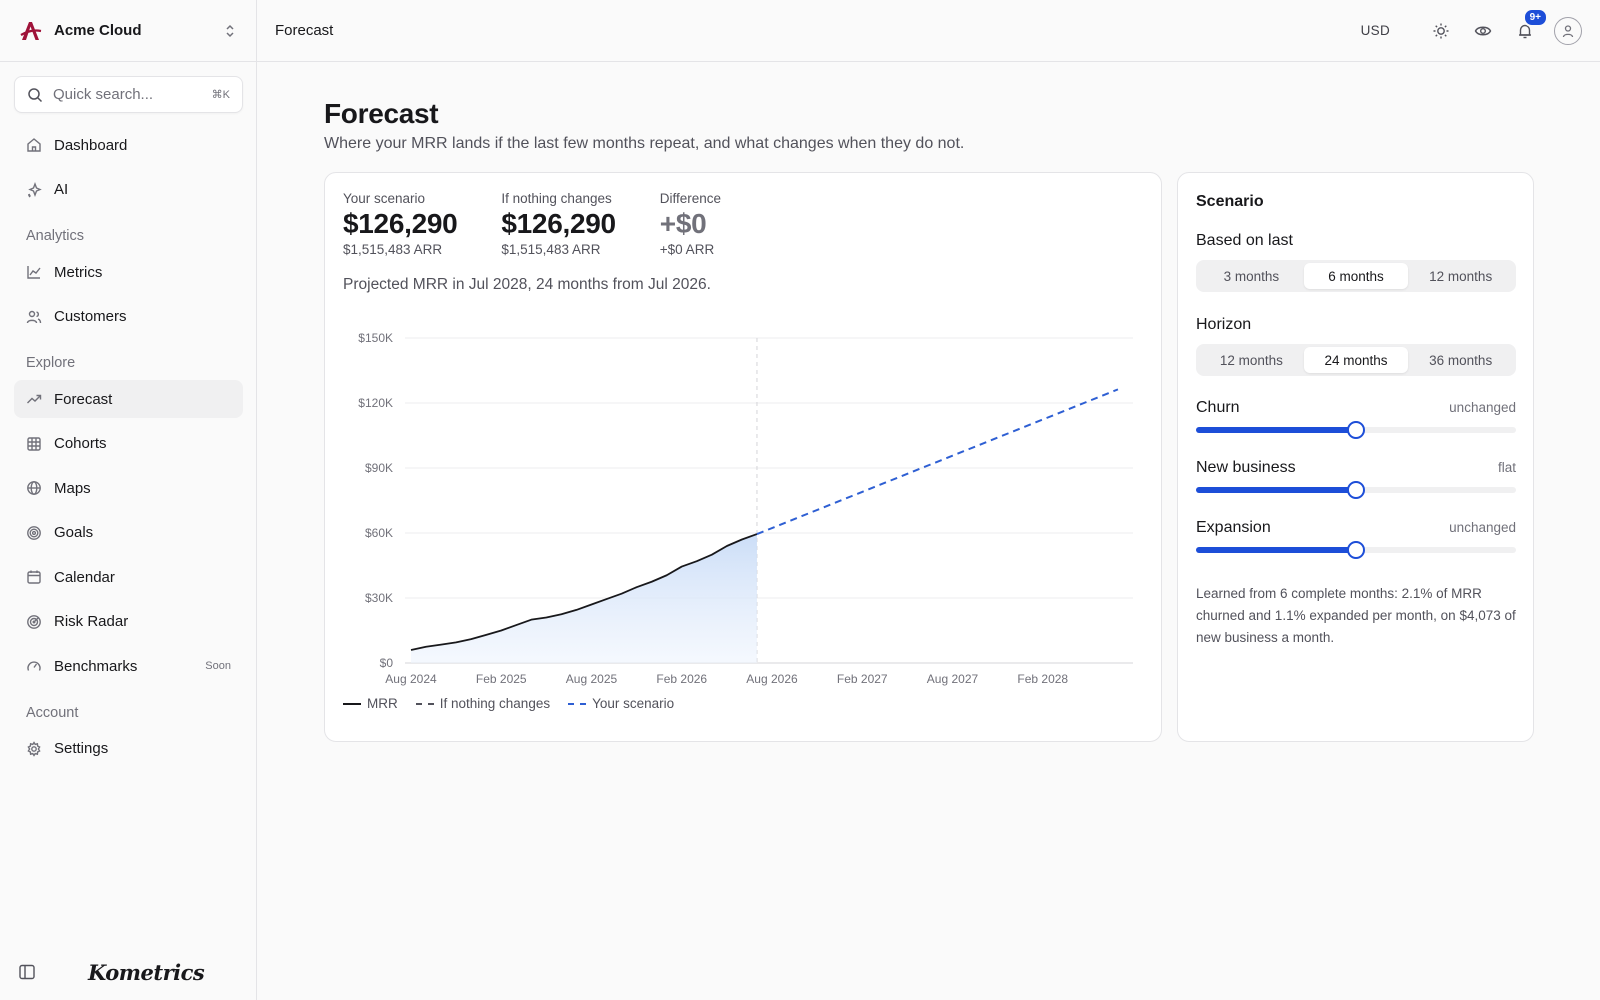  I want to click on slider-name: Churn, so click(1218, 407).